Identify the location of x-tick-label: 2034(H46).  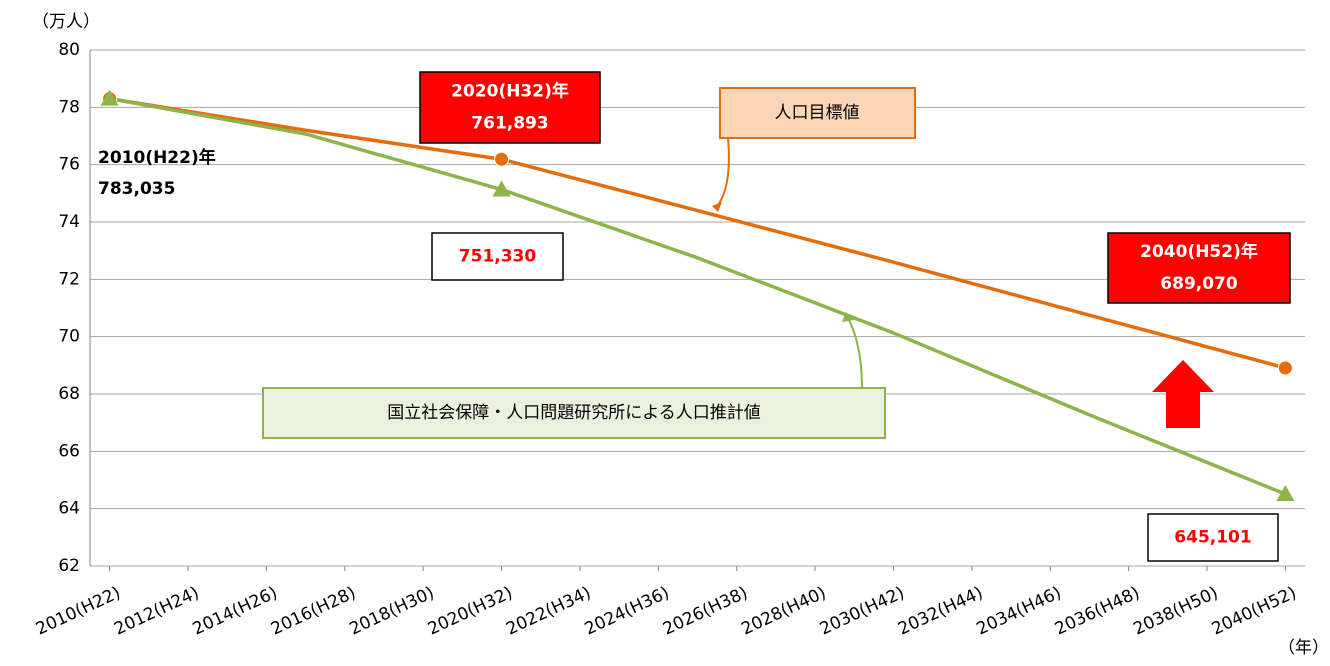
(1019, 611).